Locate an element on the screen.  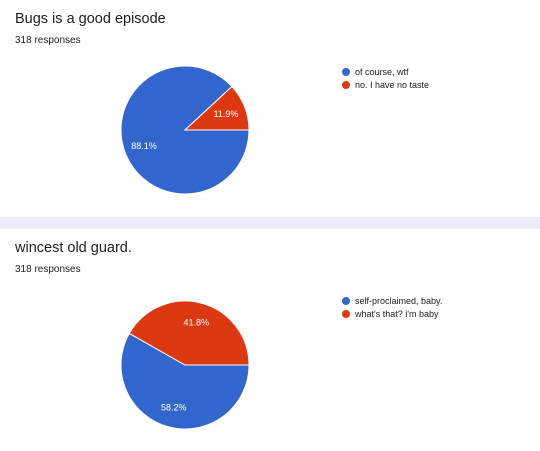
legend-item: of course, wtf is located at coordinates (385, 72).